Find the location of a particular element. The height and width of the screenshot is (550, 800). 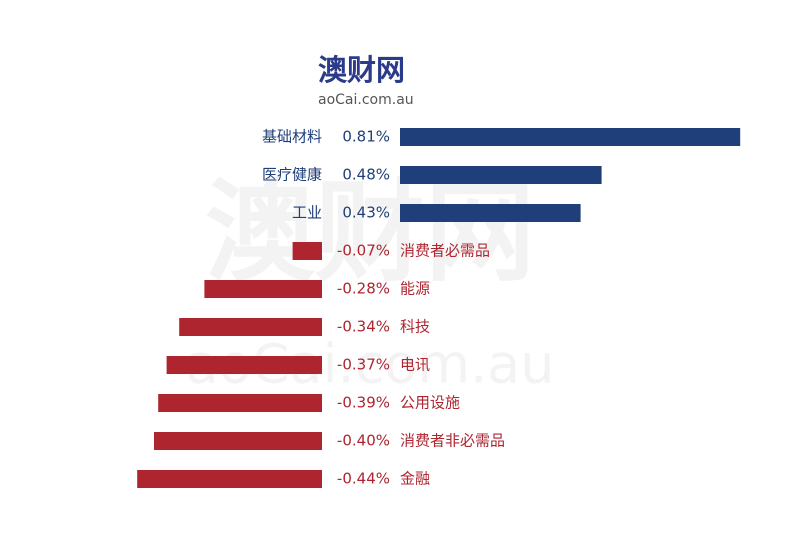

value-label: 0.81% is located at coordinates (366, 137).